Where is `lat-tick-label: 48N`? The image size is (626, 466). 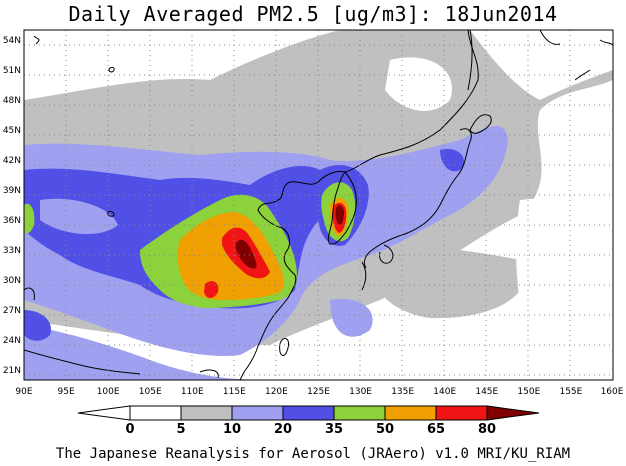
lat-tick-label: 48N is located at coordinates (12, 101).